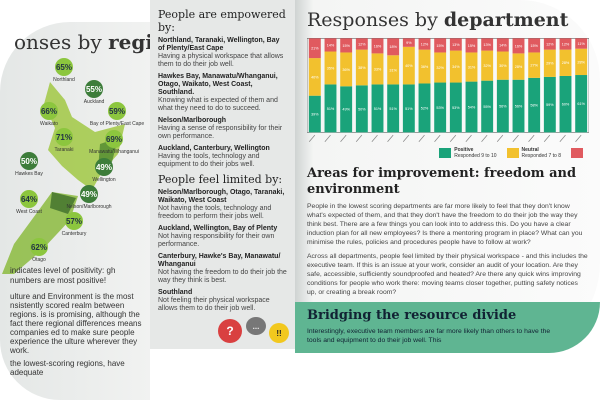  What do you see at coordinates (64, 67) in the screenshot?
I see `region-score-bubble: 65%` at bounding box center [64, 67].